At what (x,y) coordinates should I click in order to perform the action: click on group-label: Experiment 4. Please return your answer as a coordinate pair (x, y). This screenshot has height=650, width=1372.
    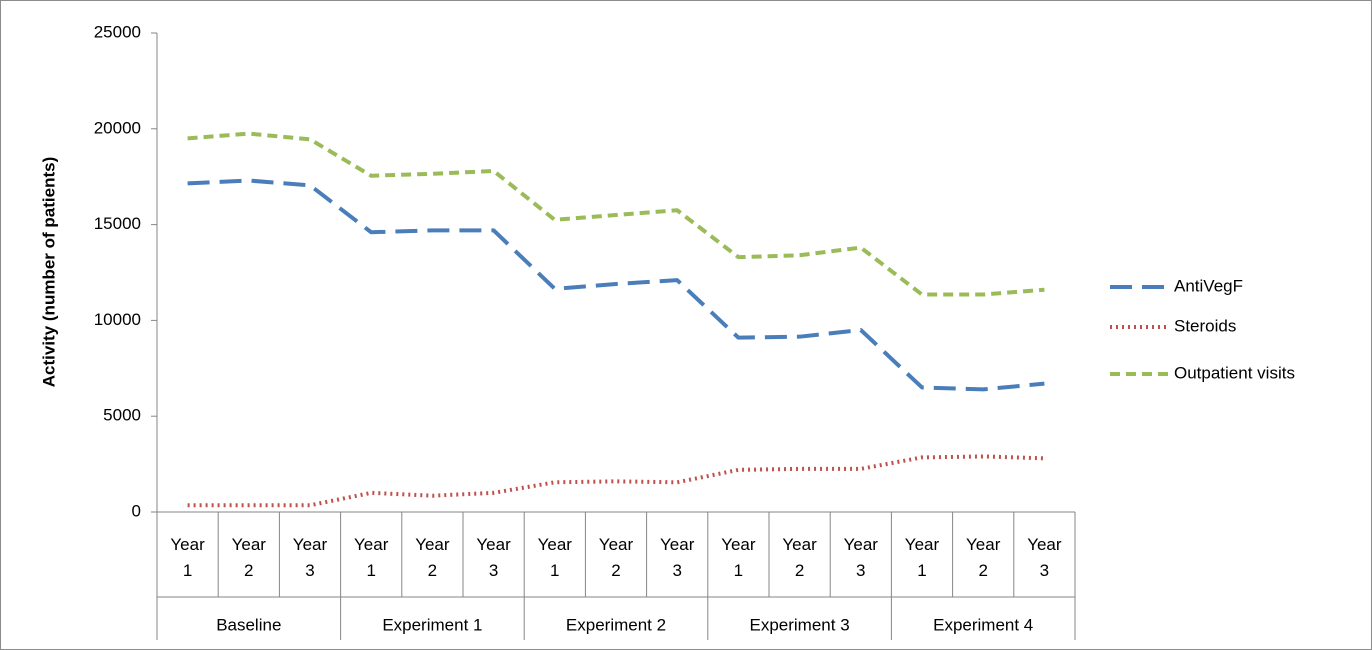
    Looking at the image, I should click on (983, 624).